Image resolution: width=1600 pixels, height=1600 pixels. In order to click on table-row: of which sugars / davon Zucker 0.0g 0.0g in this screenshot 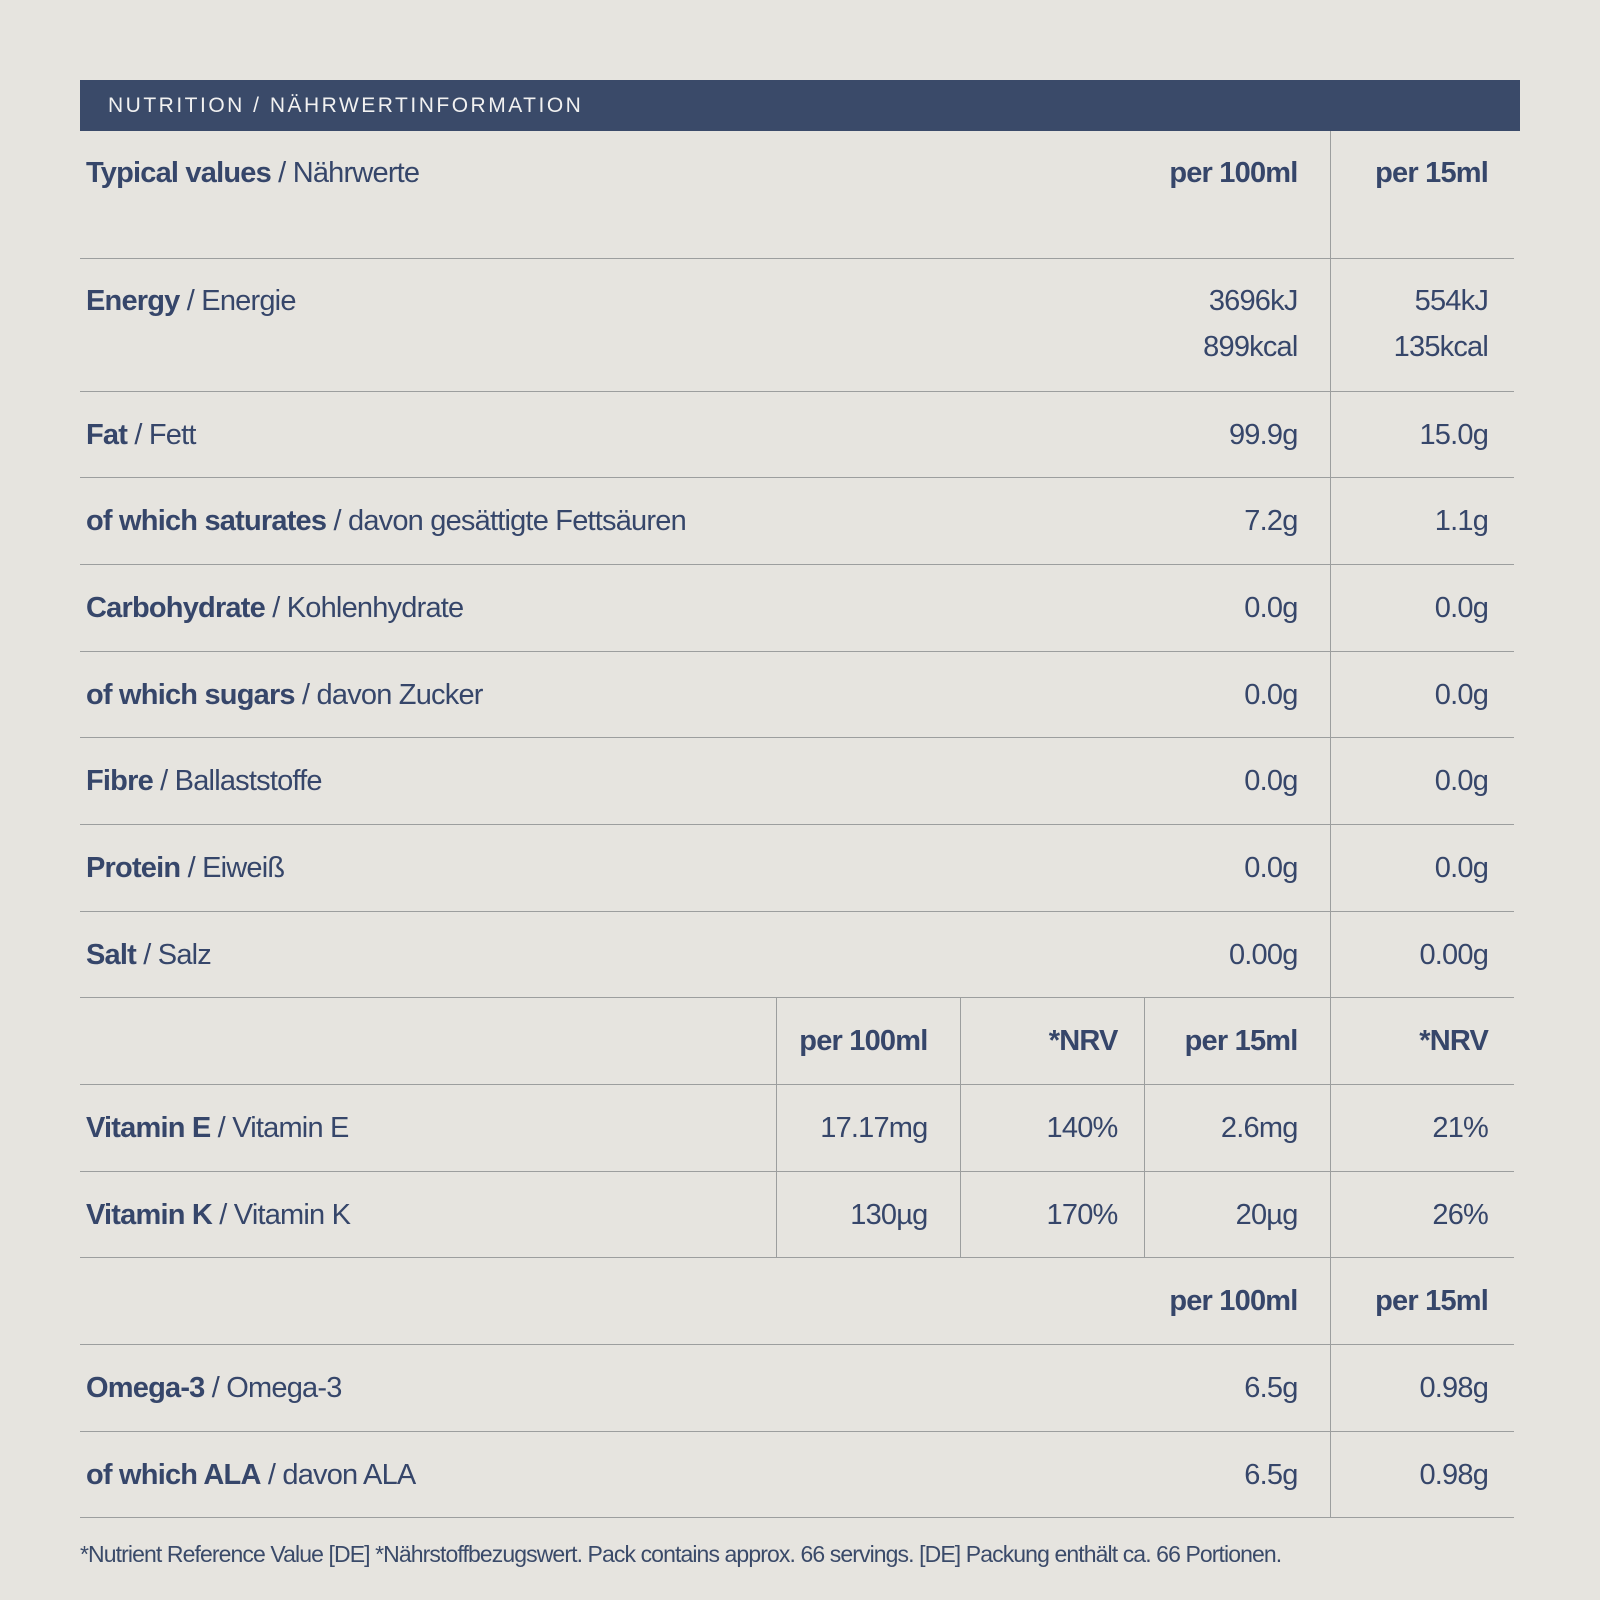, I will do `click(797, 695)`.